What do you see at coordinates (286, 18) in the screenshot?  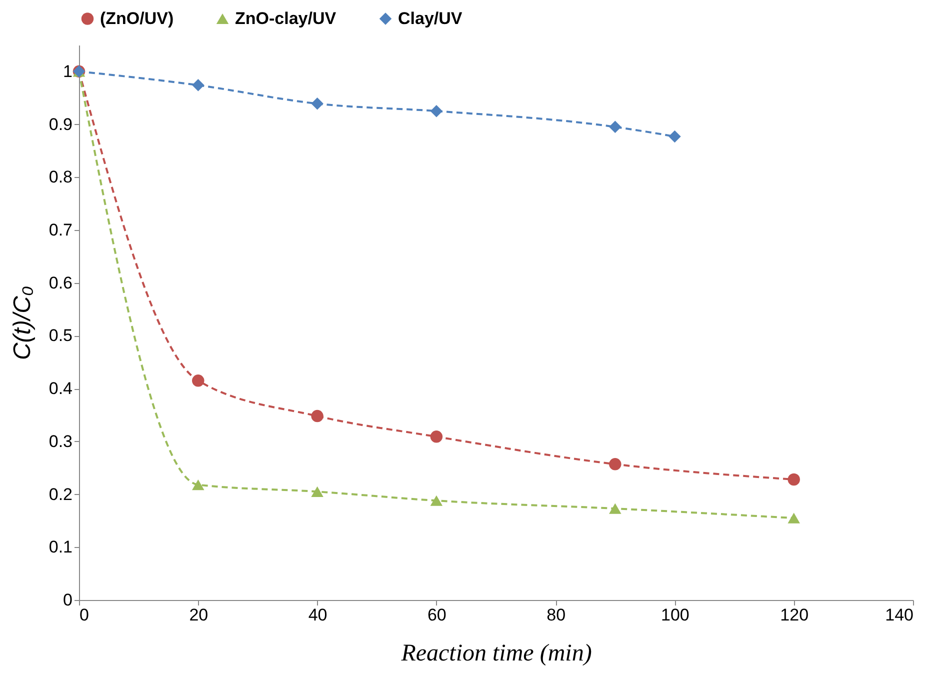 I see `legend-label: ZnO-clay/UV` at bounding box center [286, 18].